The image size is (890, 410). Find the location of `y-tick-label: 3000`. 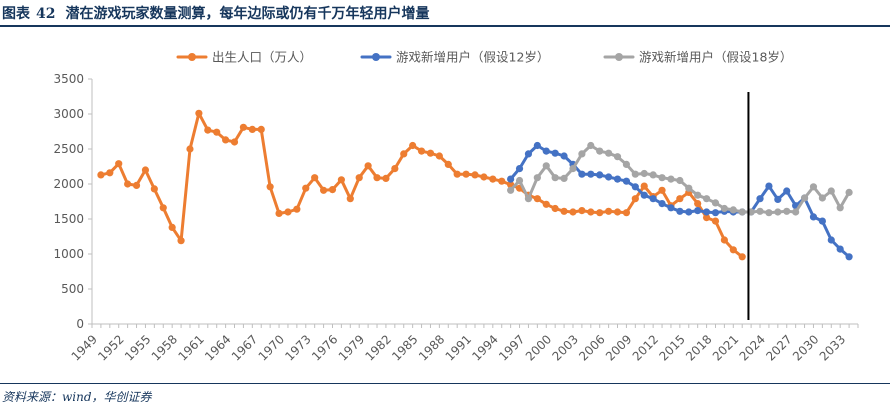

y-tick-label: 3000 is located at coordinates (68, 114).